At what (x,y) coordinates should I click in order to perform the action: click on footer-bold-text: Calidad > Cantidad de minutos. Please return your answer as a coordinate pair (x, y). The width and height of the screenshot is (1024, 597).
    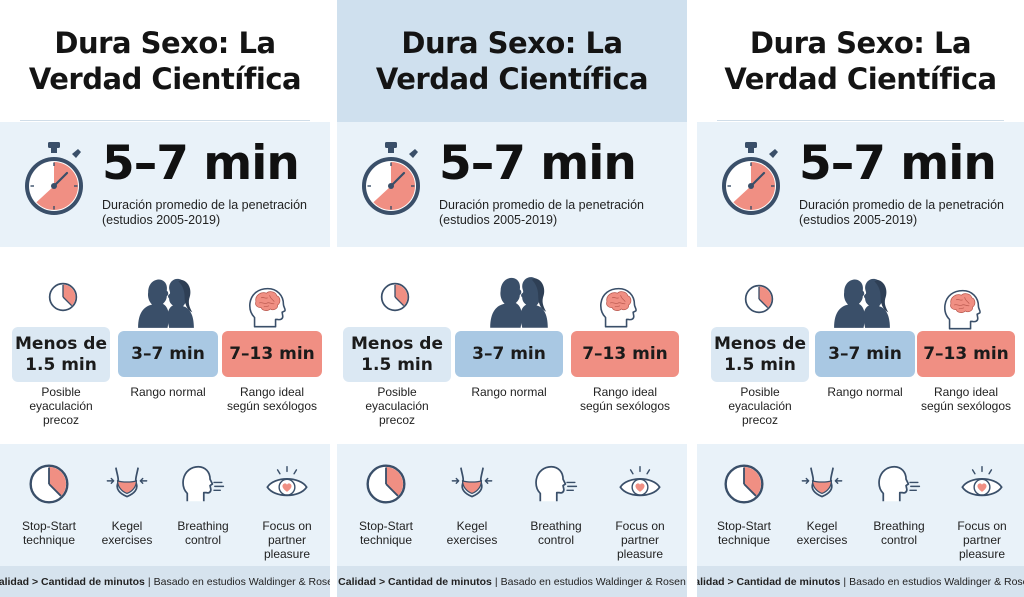
    Looking at the image, I should click on (769, 581).